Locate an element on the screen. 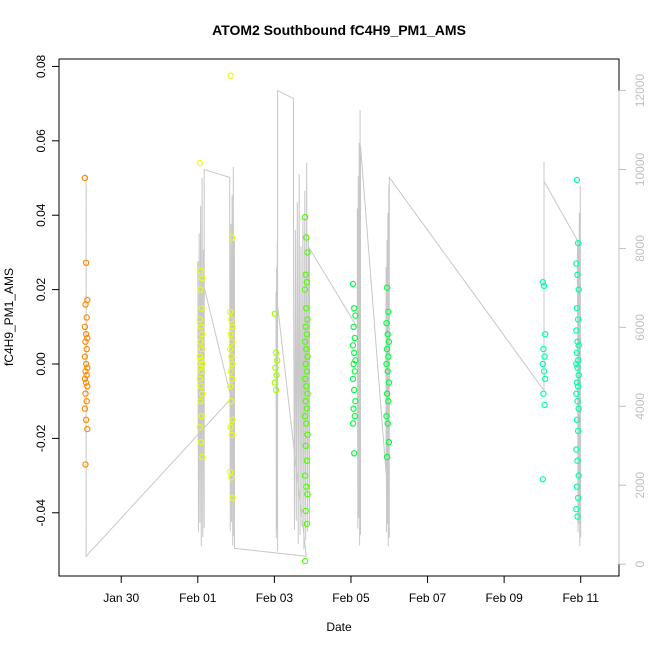 This screenshot has width=650, height=655. x-tick-label: Feb 03 is located at coordinates (275, 598).